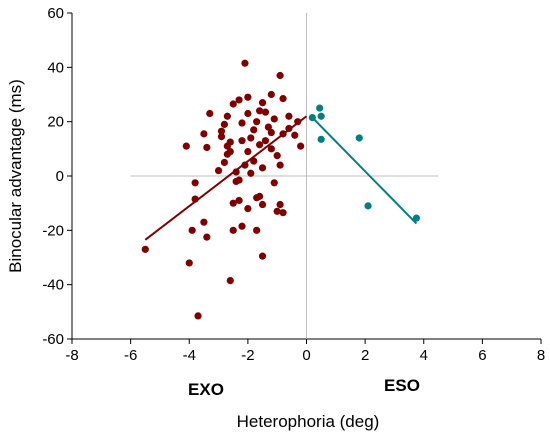  Describe the element at coordinates (15, 176) in the screenshot. I see `y-axis-title: Binocular advantage (ms)` at that location.